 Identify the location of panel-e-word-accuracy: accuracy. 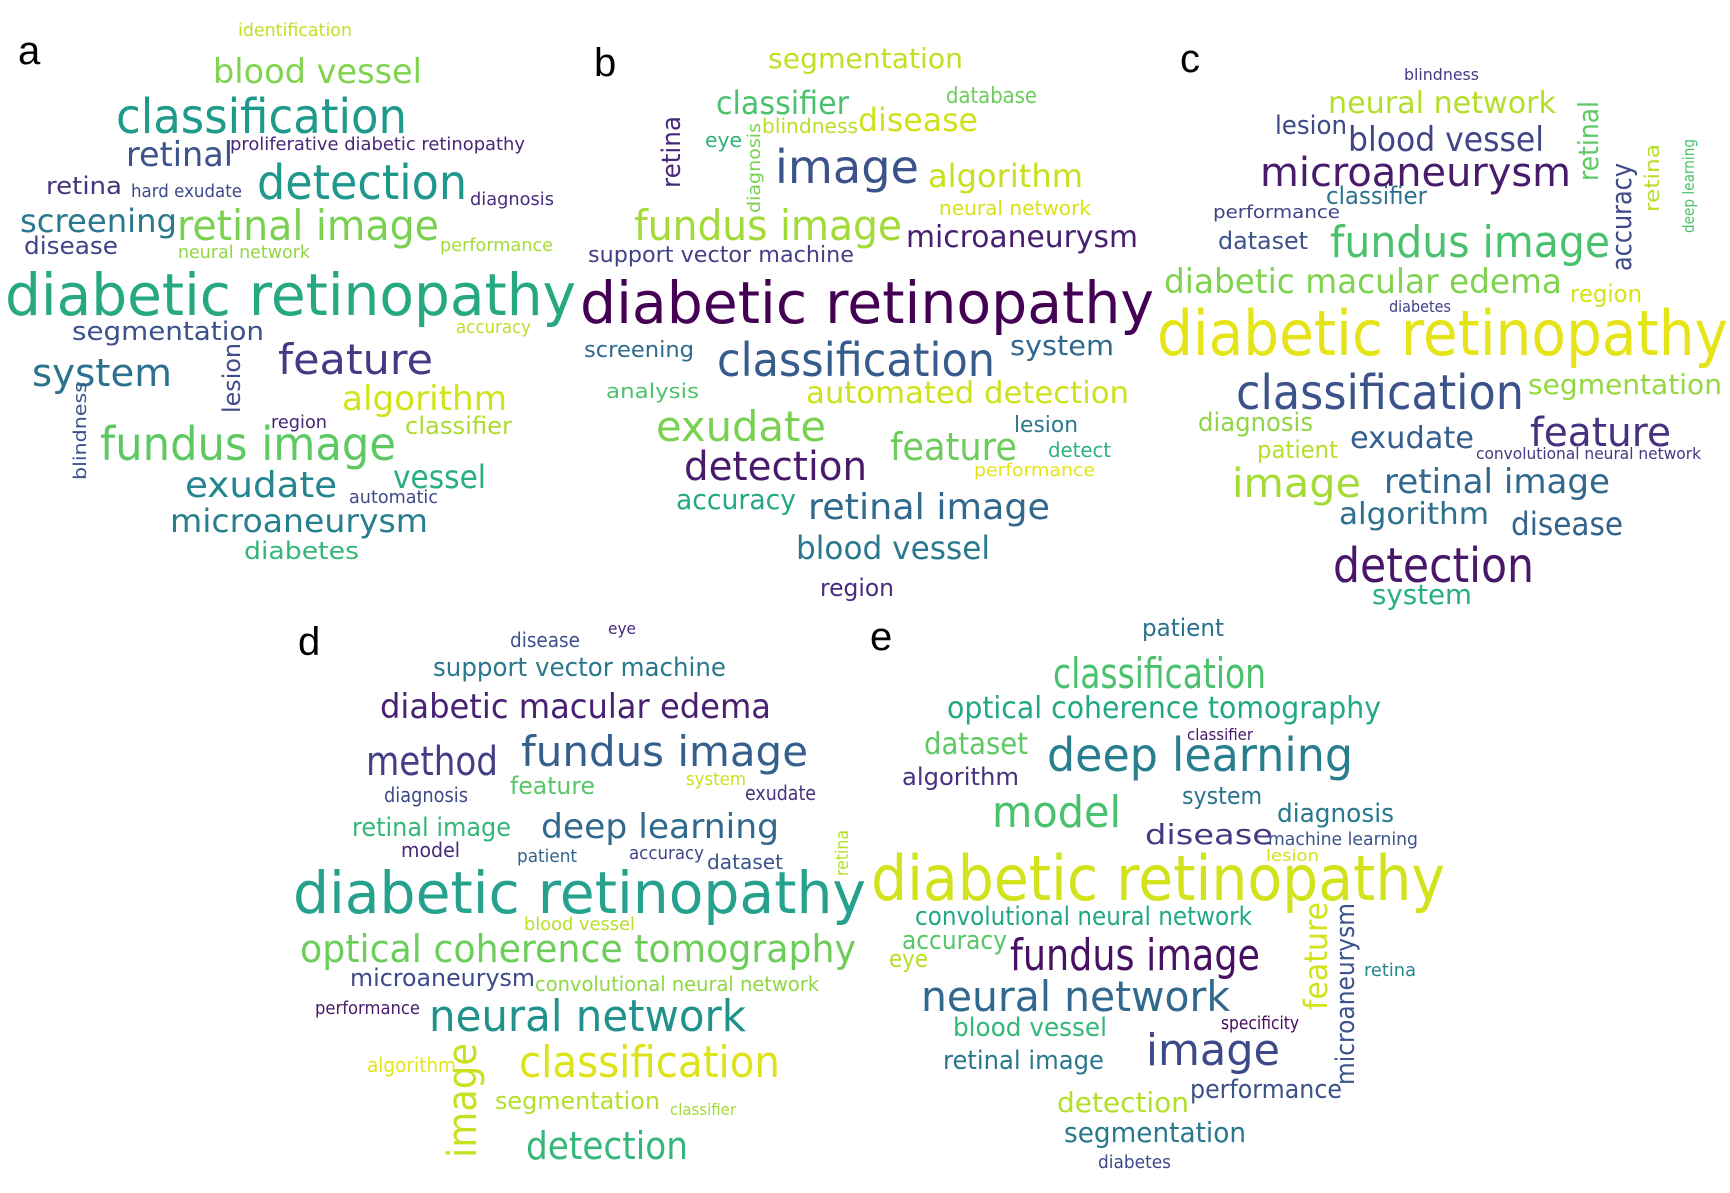
(954, 941).